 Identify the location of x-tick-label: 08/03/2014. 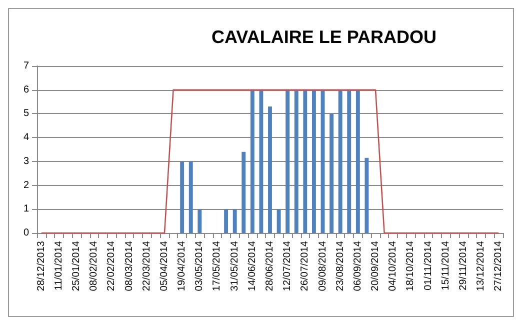
(129, 266).